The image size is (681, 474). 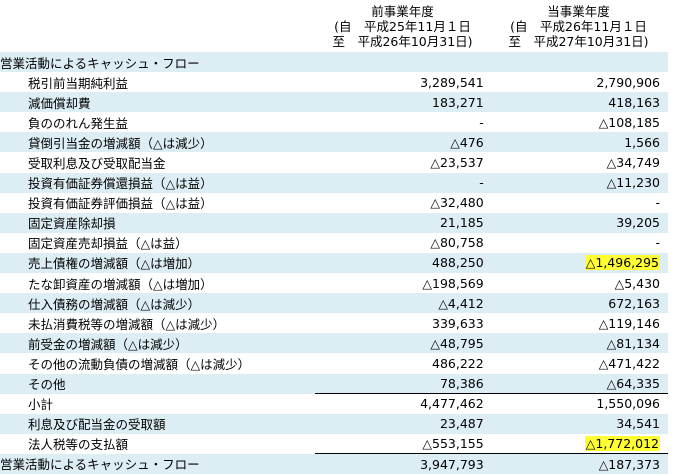 What do you see at coordinates (579, 222) in the screenshot?
I see `value-cell: 39,205` at bounding box center [579, 222].